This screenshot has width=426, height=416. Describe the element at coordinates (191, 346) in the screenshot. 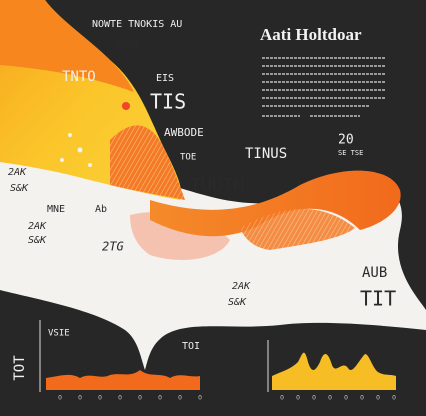

I see `label: TOI` at that location.